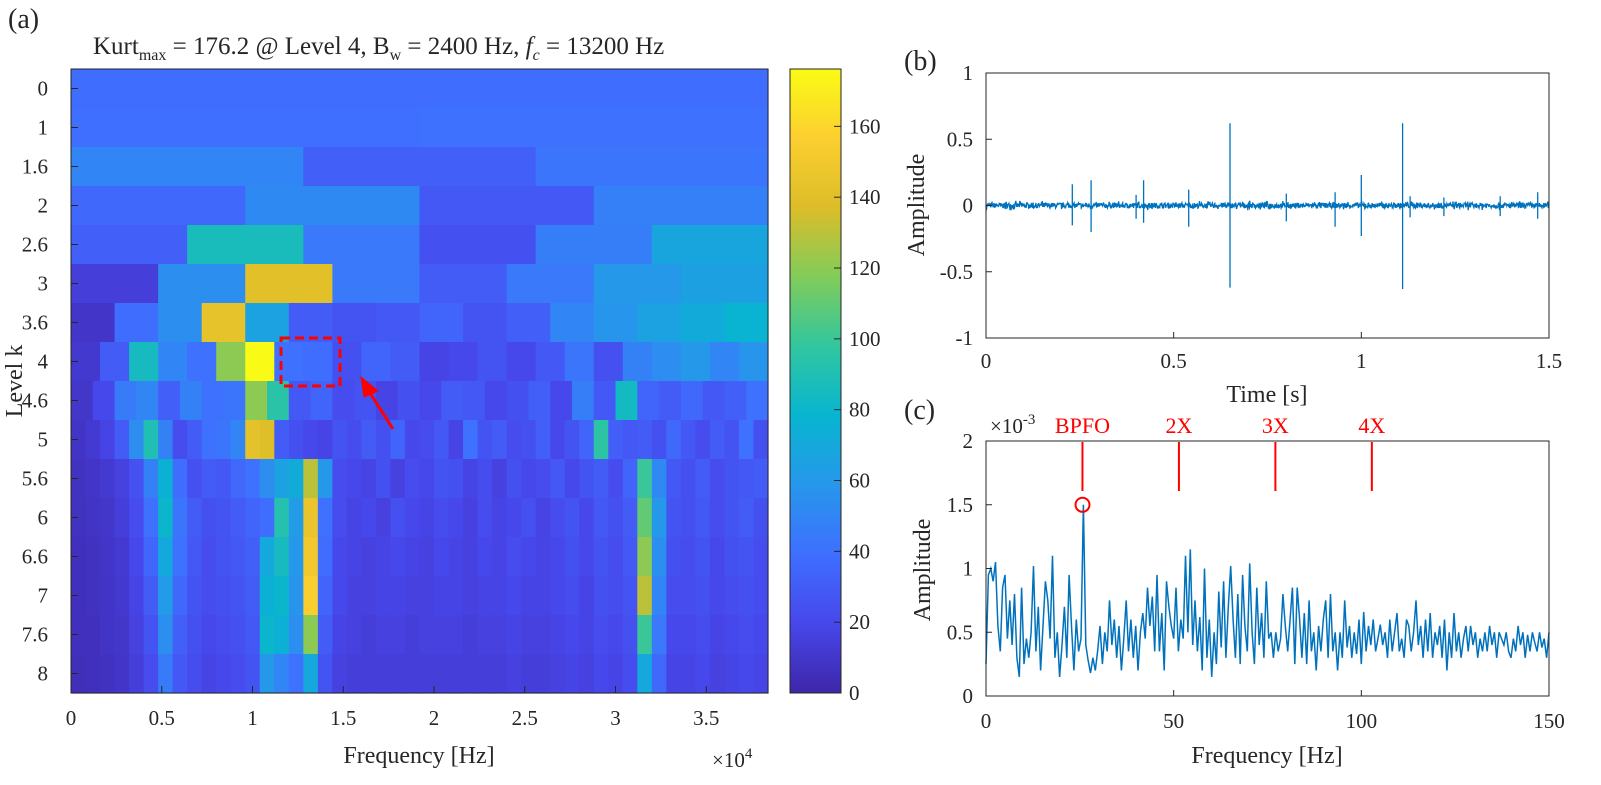 The height and width of the screenshot is (785, 1601). I want to click on bpfo-peak-circle, so click(1082, 504).